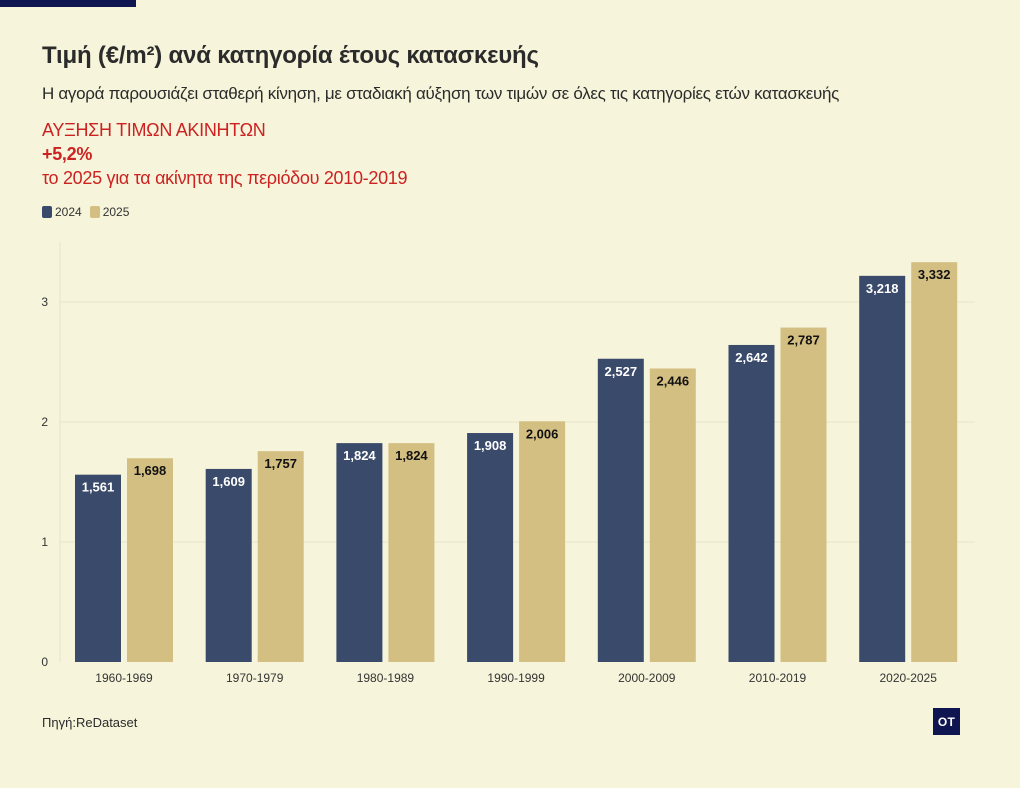 This screenshot has width=1020, height=788. Describe the element at coordinates (411, 552) in the screenshot. I see `bar-2025-1980-1989` at that location.